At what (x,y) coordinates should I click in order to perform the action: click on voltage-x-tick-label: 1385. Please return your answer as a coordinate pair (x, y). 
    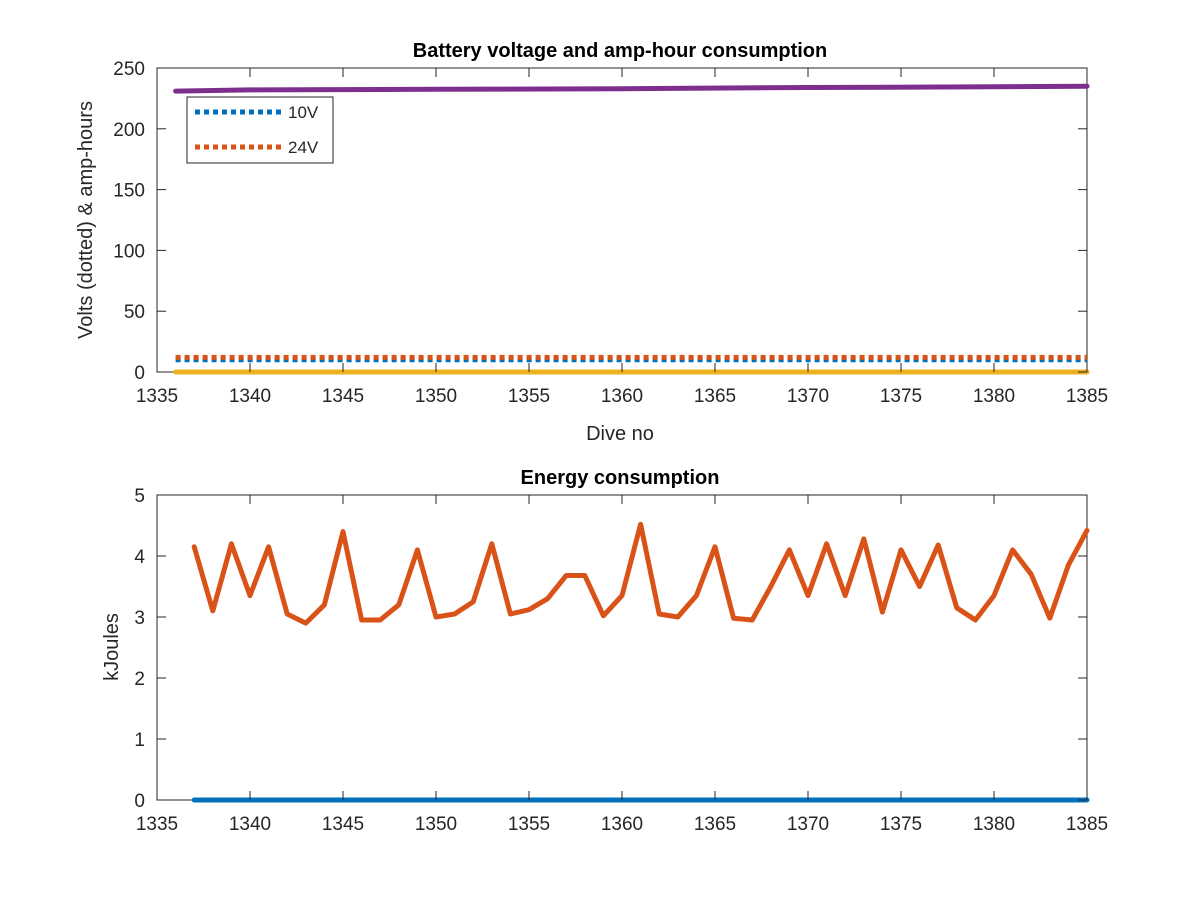
    Looking at the image, I should click on (1087, 396).